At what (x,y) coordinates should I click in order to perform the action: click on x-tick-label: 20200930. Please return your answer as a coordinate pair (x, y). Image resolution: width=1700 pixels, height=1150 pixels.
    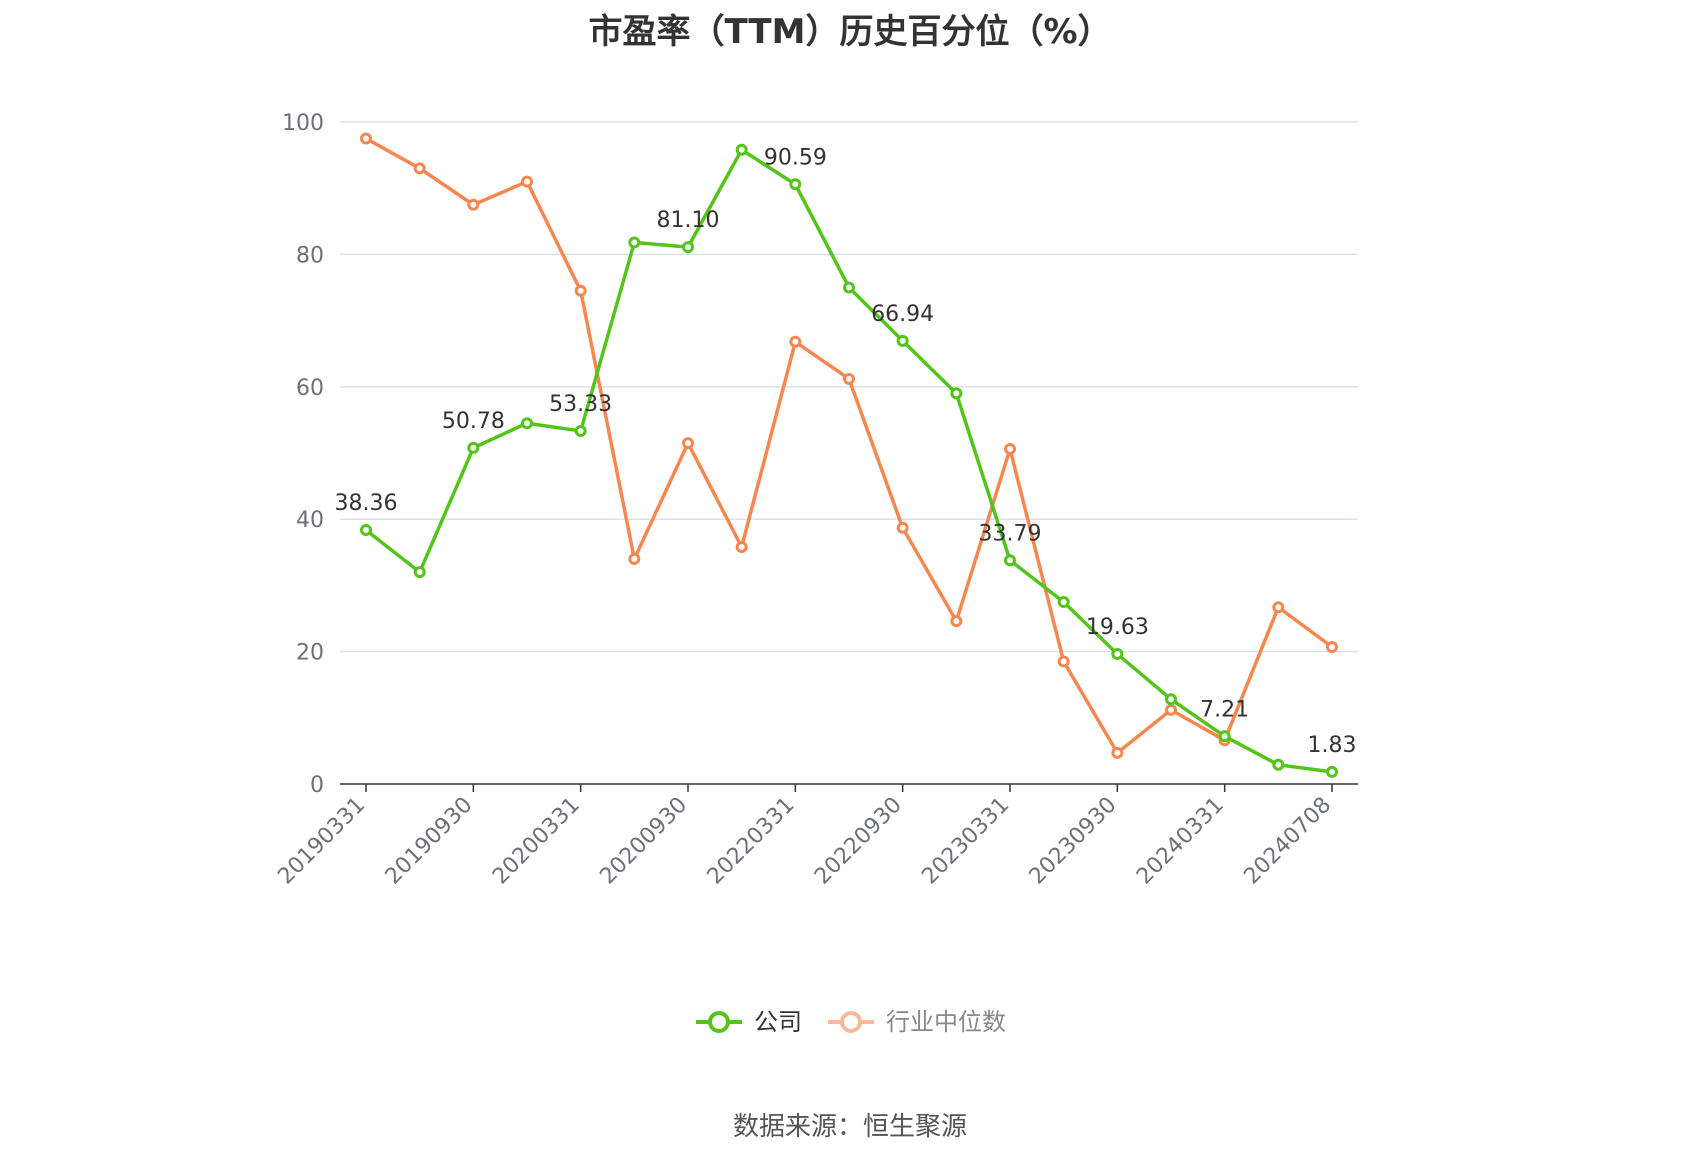
    Looking at the image, I should click on (643, 841).